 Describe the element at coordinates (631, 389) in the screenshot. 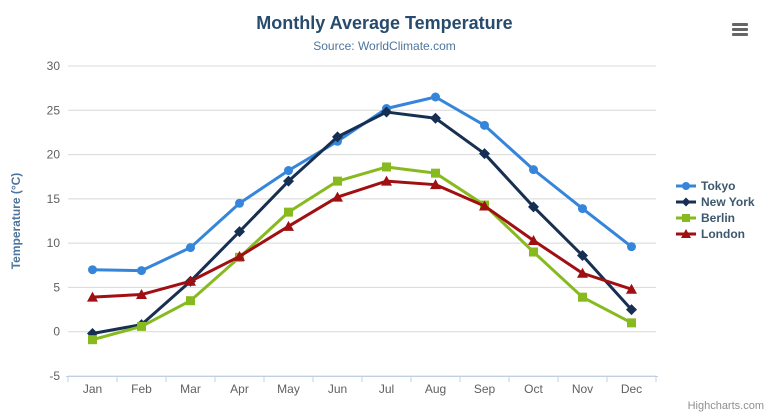

I see `x-axis-tick-label: Dec` at that location.